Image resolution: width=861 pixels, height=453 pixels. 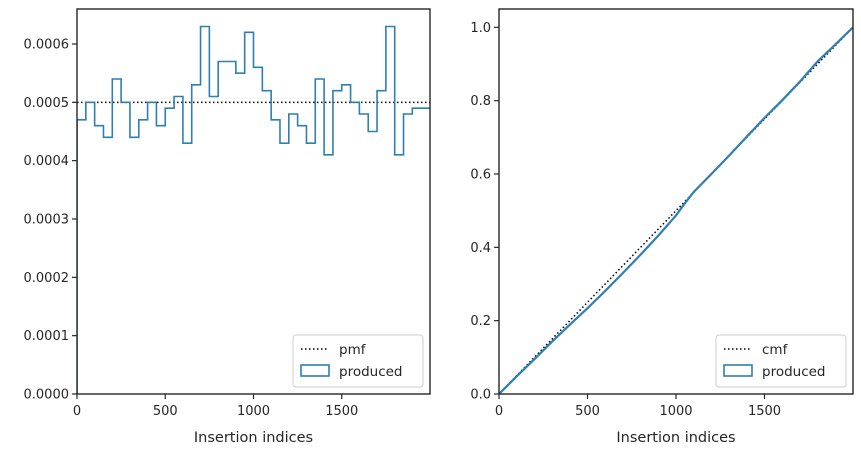 I want to click on y-tick-label: 0.2, so click(x=480, y=321).